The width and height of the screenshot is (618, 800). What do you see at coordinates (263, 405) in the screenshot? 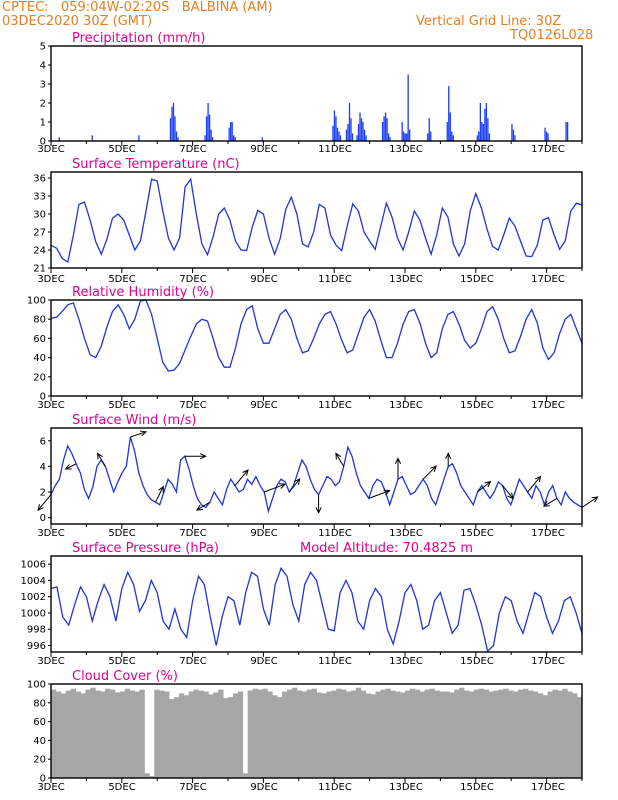
I see `rh-x-tick-label: 9DEC` at bounding box center [263, 405].